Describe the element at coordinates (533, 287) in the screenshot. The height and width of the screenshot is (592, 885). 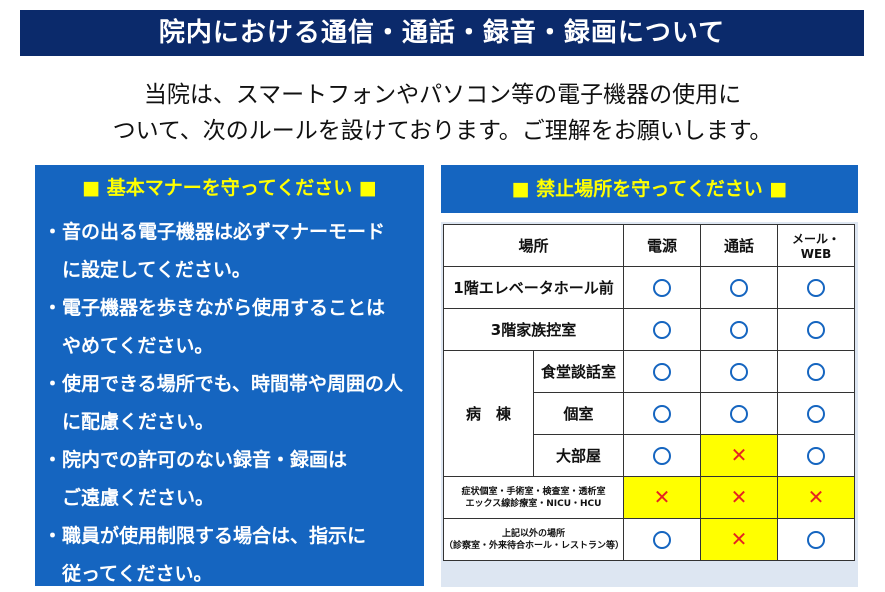
I see `place-cell: 1階エレベータホール前` at that location.